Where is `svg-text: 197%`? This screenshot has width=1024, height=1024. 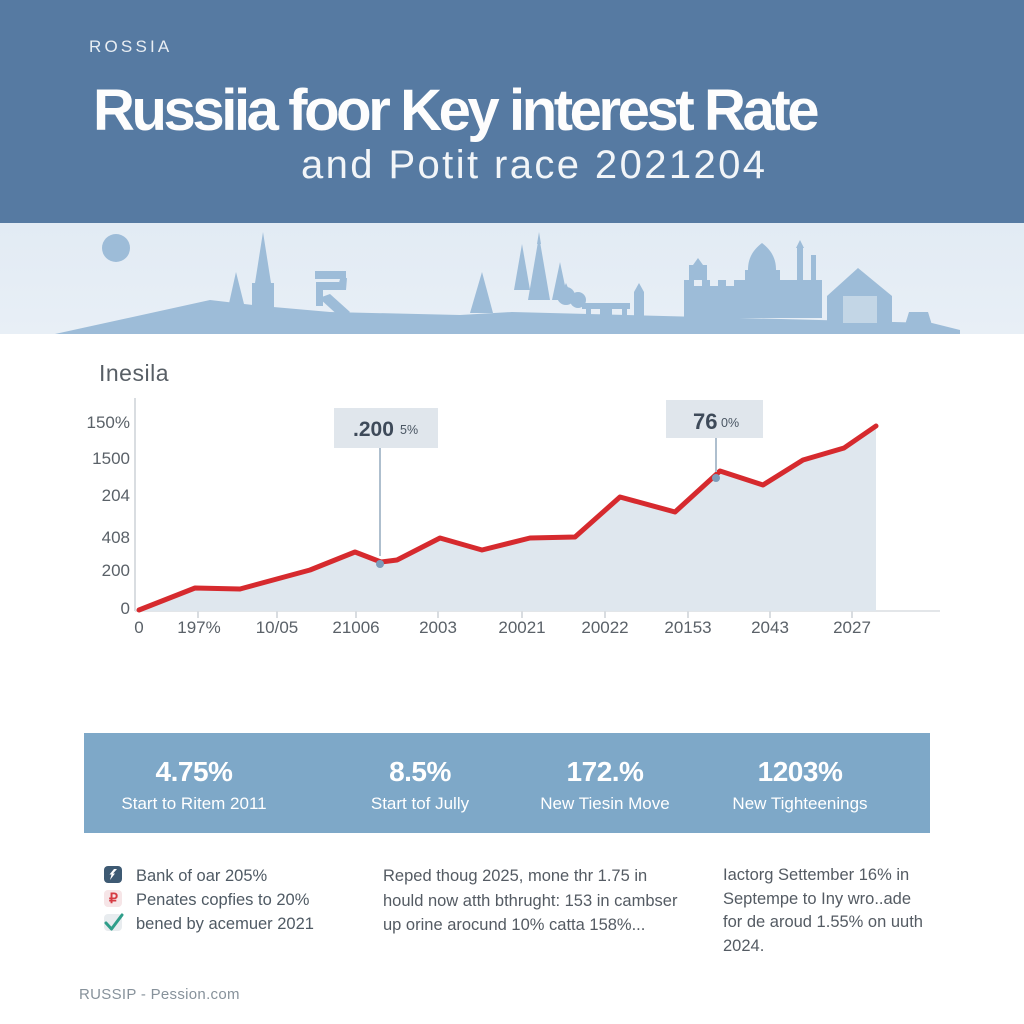 svg-text: 197% is located at coordinates (198, 627).